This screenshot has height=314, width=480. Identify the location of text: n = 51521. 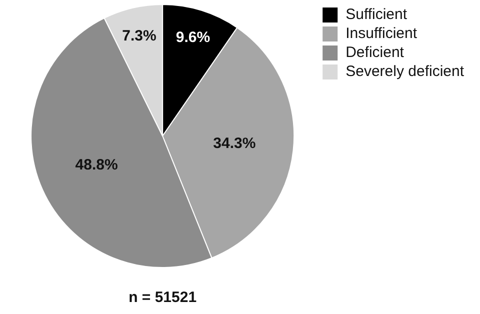
(162, 297).